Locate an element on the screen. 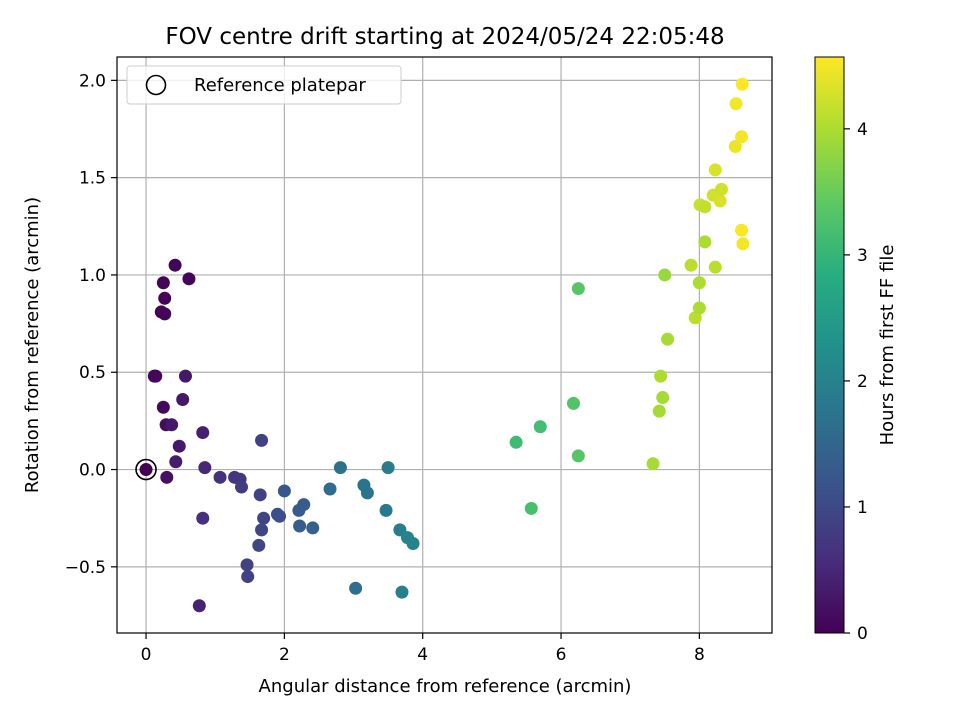  reference-marker is located at coordinates (146, 469).